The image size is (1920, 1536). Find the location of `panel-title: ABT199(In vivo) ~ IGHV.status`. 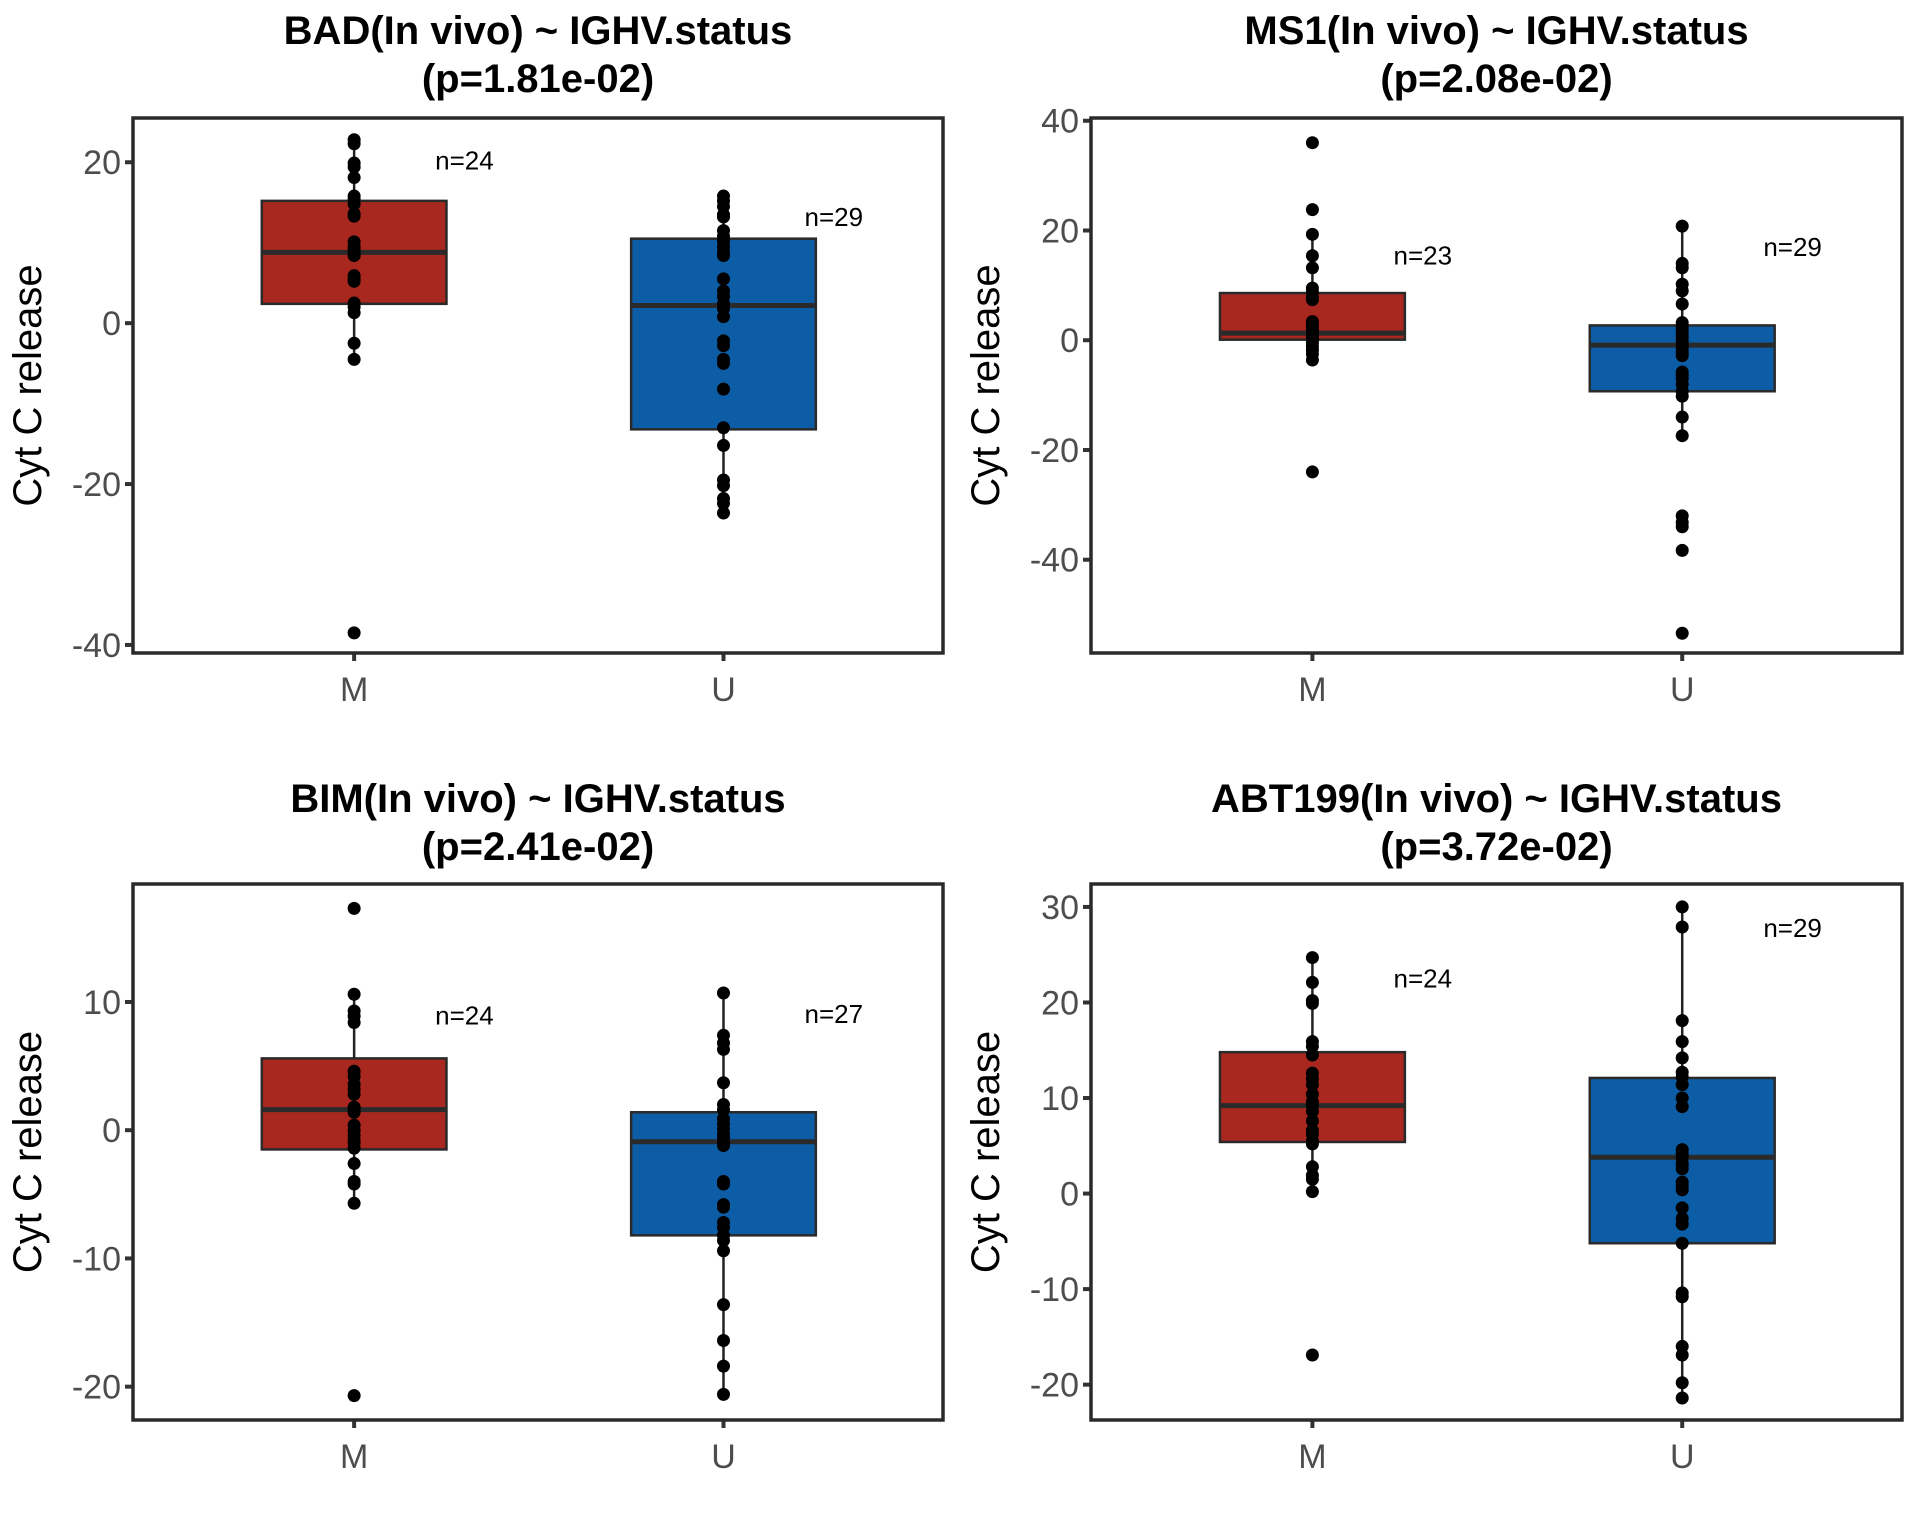

panel-title: ABT199(In vivo) ~ IGHV.status is located at coordinates (1496, 799).